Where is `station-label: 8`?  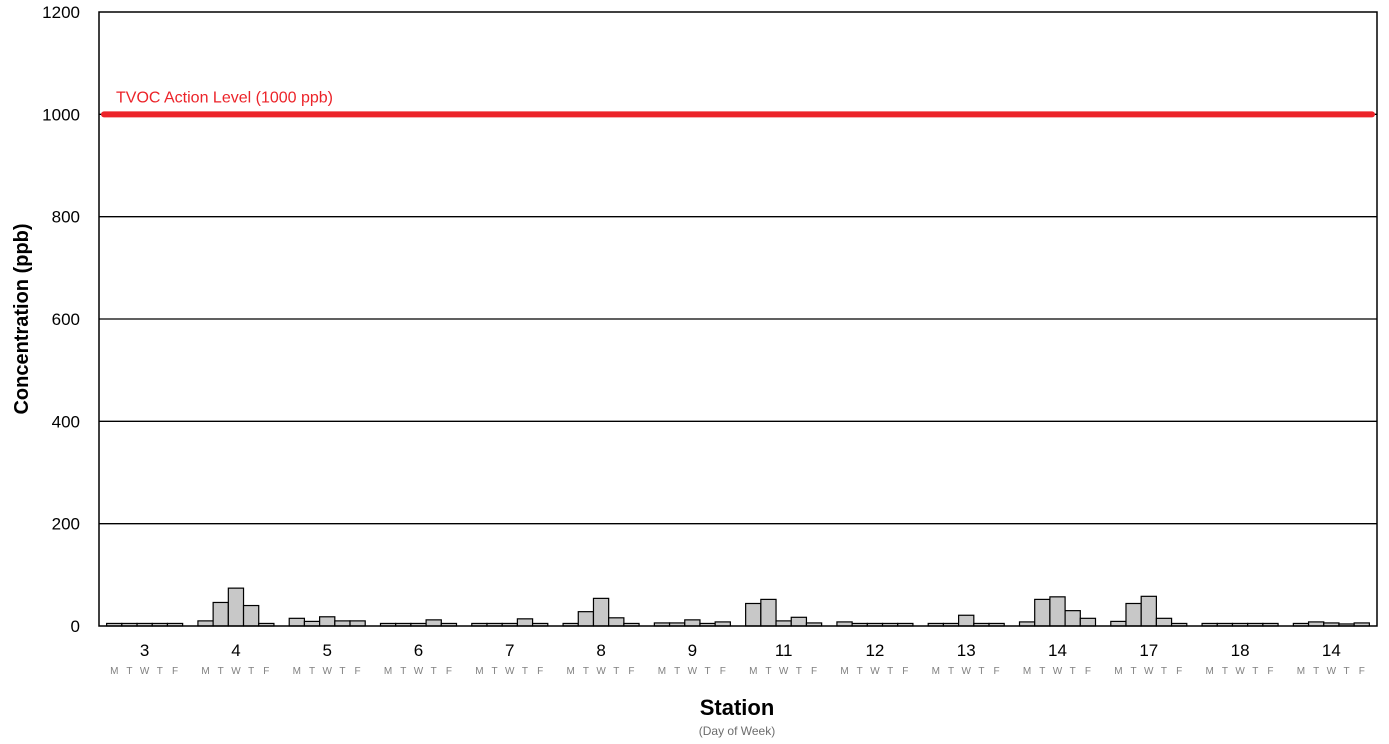
station-label: 8 is located at coordinates (600, 650).